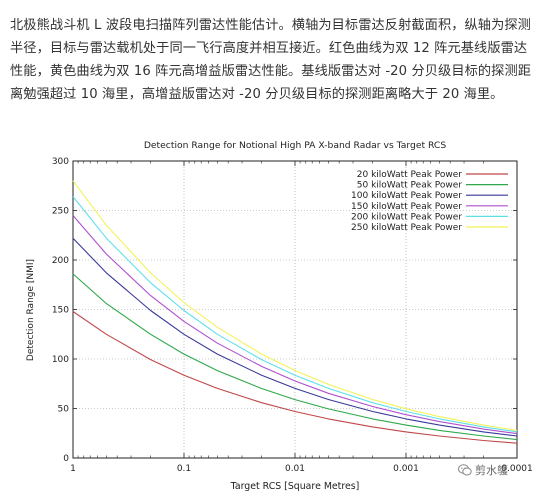 The height and width of the screenshot is (499, 550). What do you see at coordinates (64, 410) in the screenshot?
I see `y-tick-label: 50` at bounding box center [64, 410].